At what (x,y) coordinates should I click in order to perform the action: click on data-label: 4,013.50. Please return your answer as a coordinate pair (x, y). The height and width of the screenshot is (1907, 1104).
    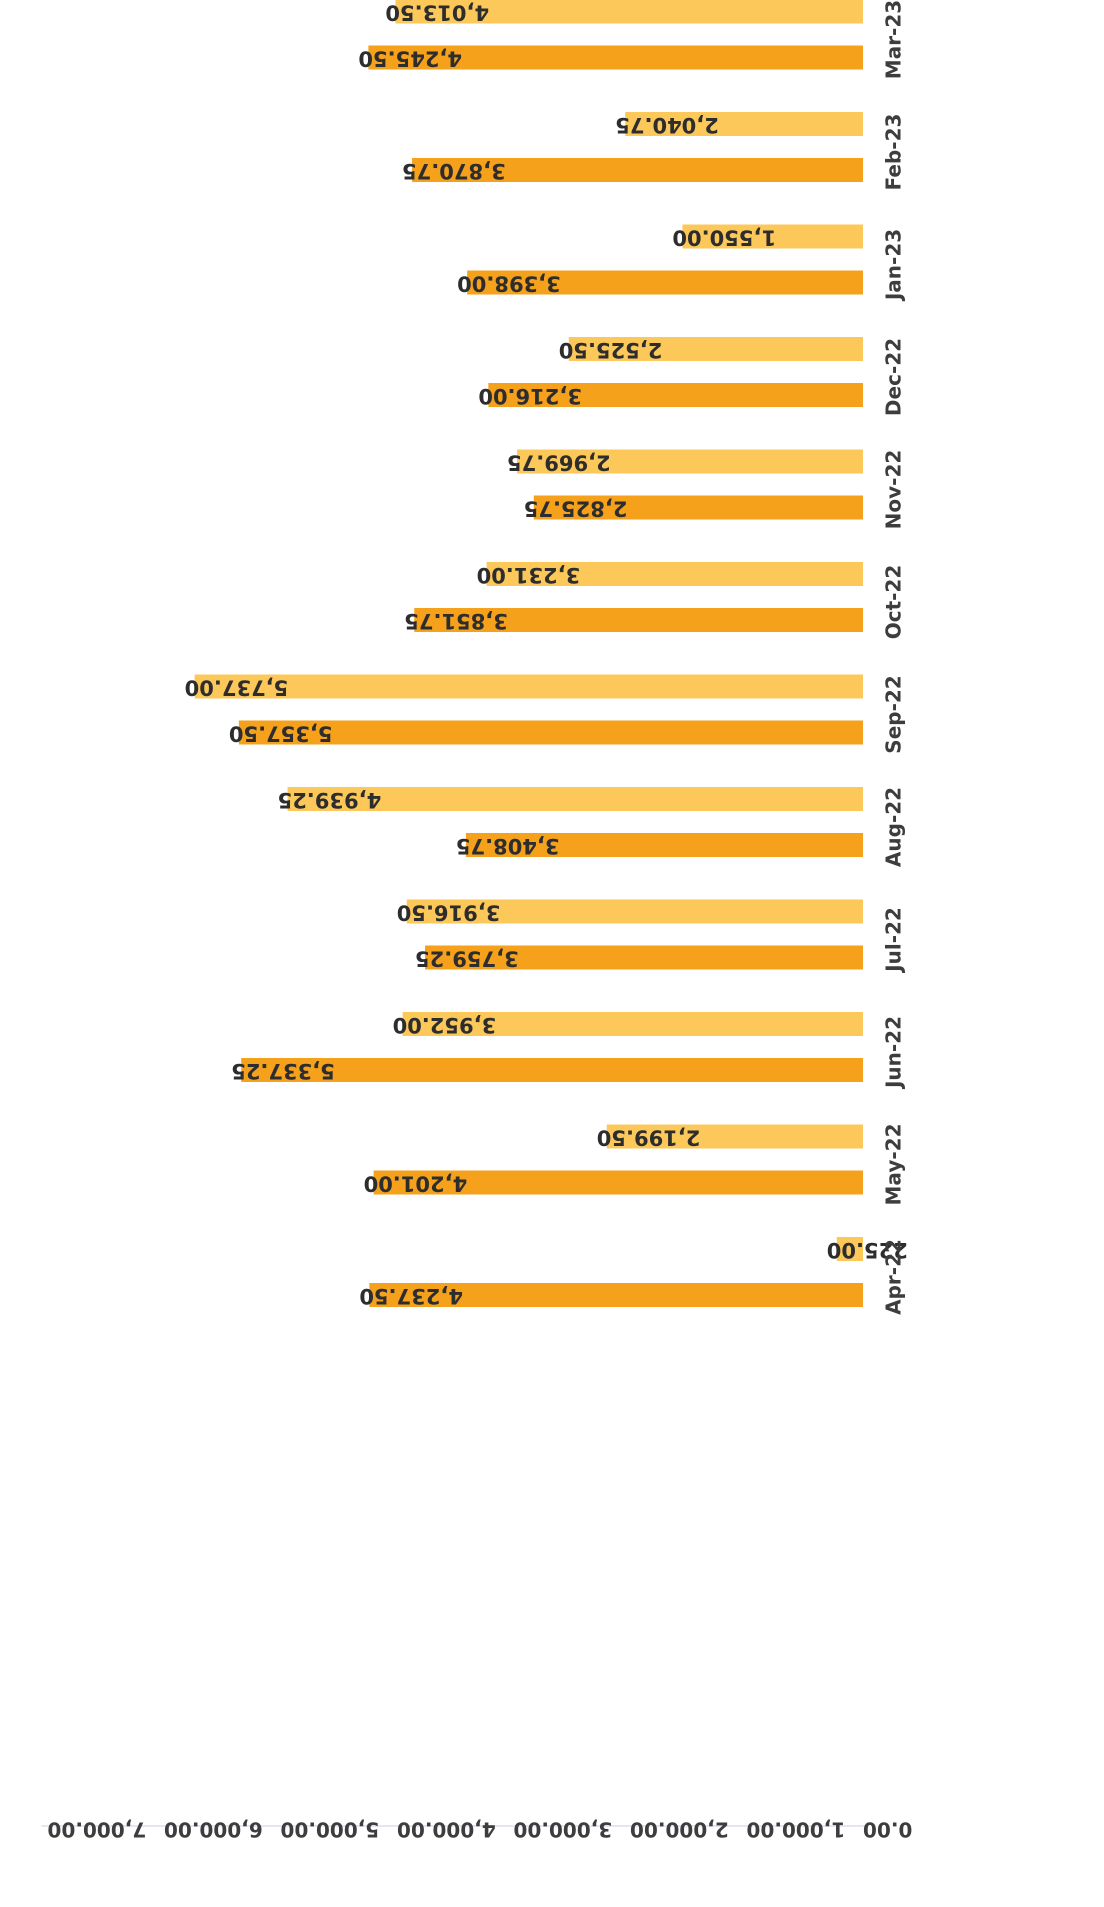
    Looking at the image, I should click on (437, 13).